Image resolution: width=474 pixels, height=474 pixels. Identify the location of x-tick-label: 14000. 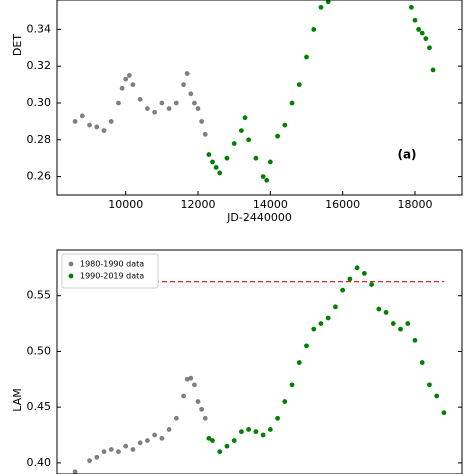
(270, 204).